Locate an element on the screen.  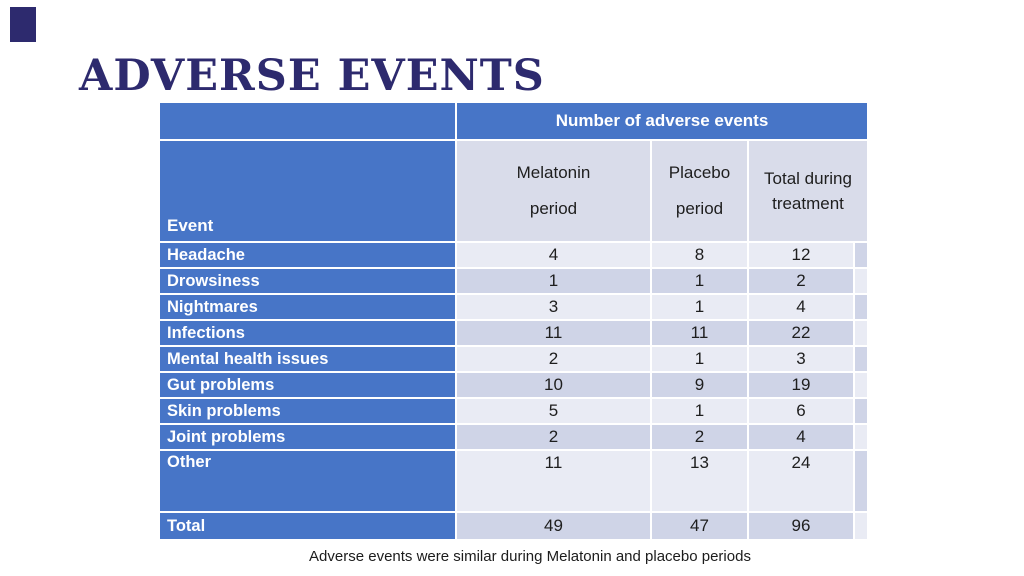
placebo-value-cell: 47 is located at coordinates (699, 526).